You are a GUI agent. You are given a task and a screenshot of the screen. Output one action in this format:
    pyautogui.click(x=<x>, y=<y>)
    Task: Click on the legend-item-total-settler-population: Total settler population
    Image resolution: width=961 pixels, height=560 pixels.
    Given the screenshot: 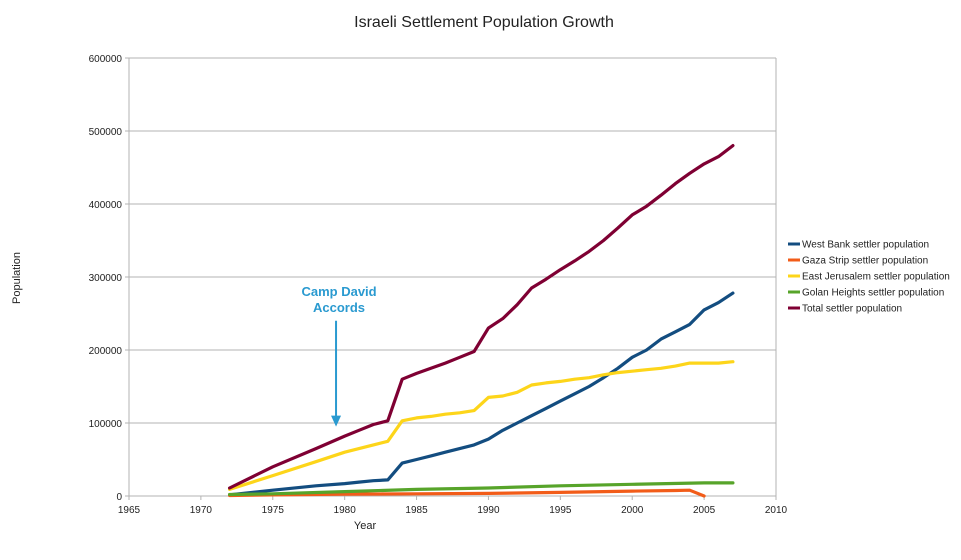 What is the action you would take?
    pyautogui.click(x=845, y=309)
    